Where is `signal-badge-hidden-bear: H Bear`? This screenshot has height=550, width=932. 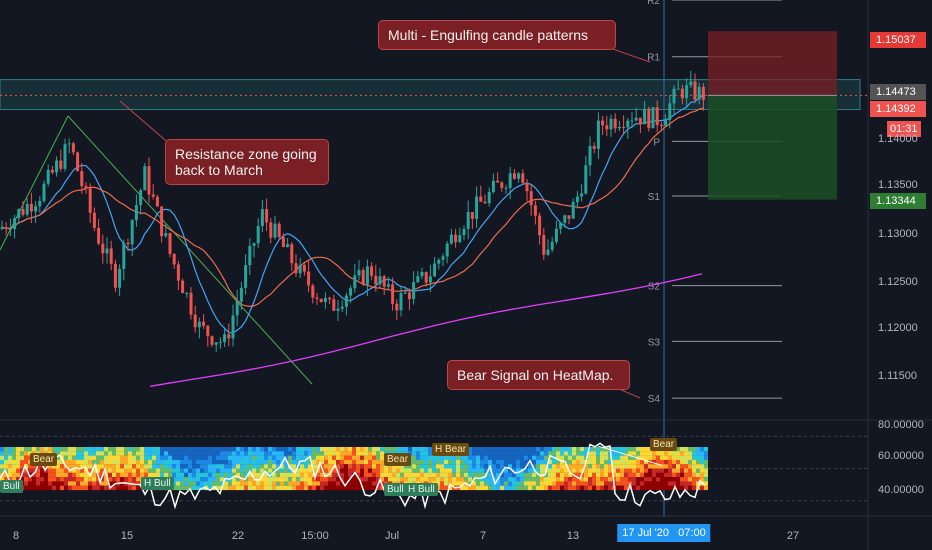 signal-badge-hidden-bear: H Bear is located at coordinates (451, 449).